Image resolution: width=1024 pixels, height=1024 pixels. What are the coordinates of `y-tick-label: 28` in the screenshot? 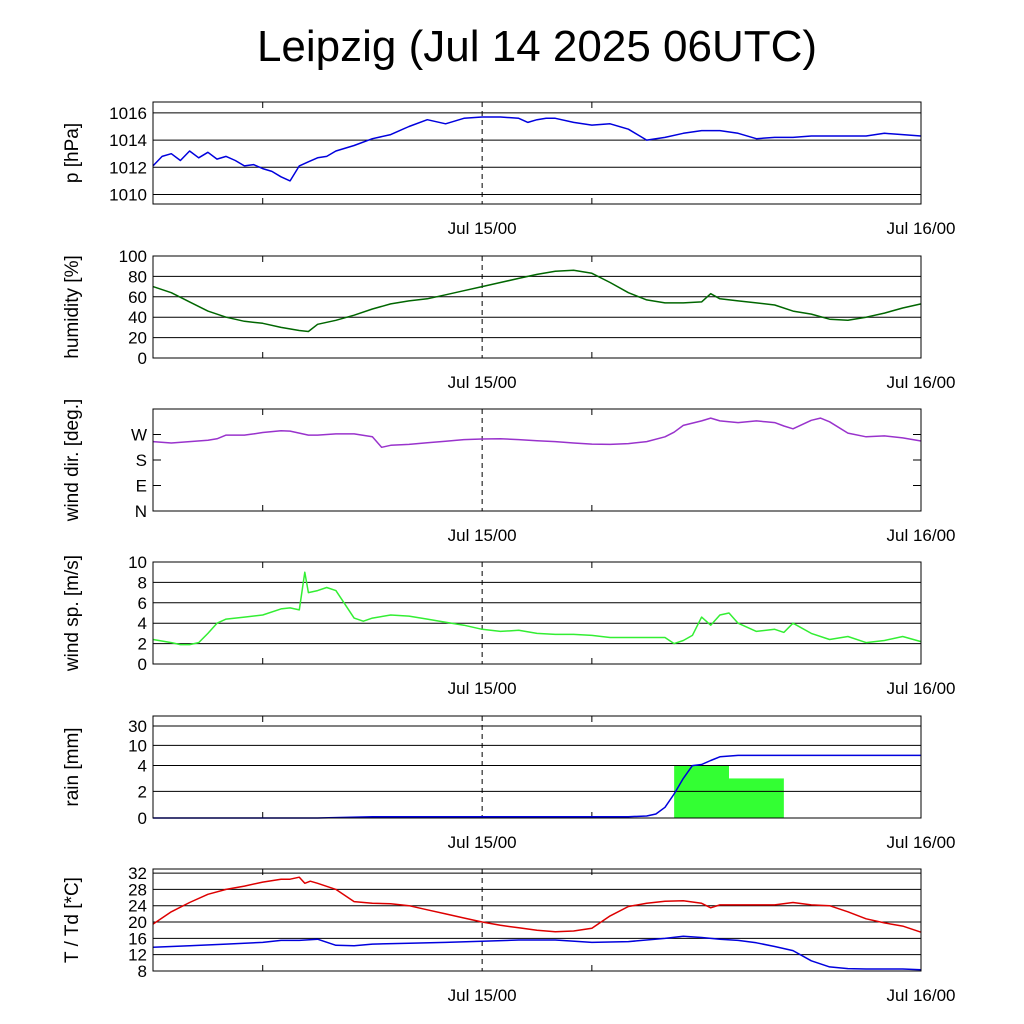 It's located at (137, 889).